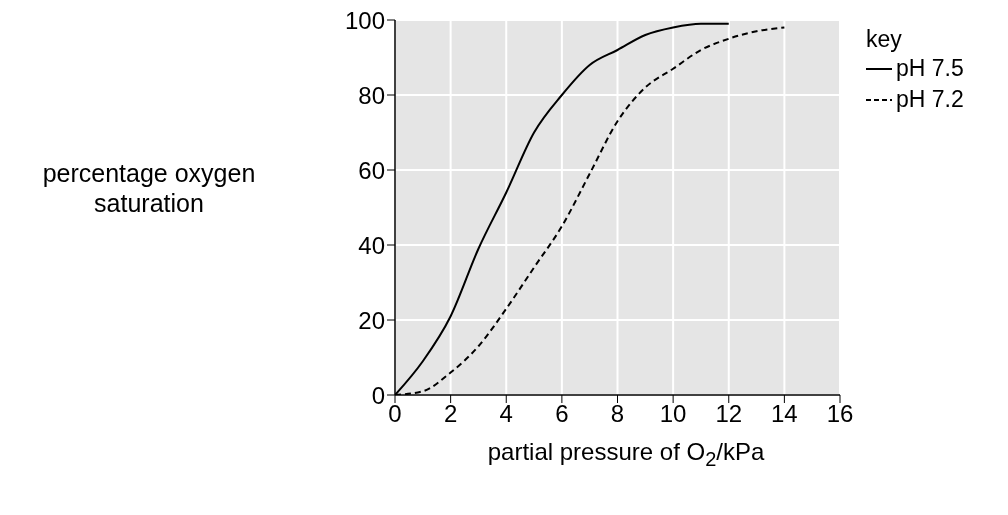 This screenshot has height=515, width=1008. What do you see at coordinates (884, 39) in the screenshot?
I see `legend-title: key` at bounding box center [884, 39].